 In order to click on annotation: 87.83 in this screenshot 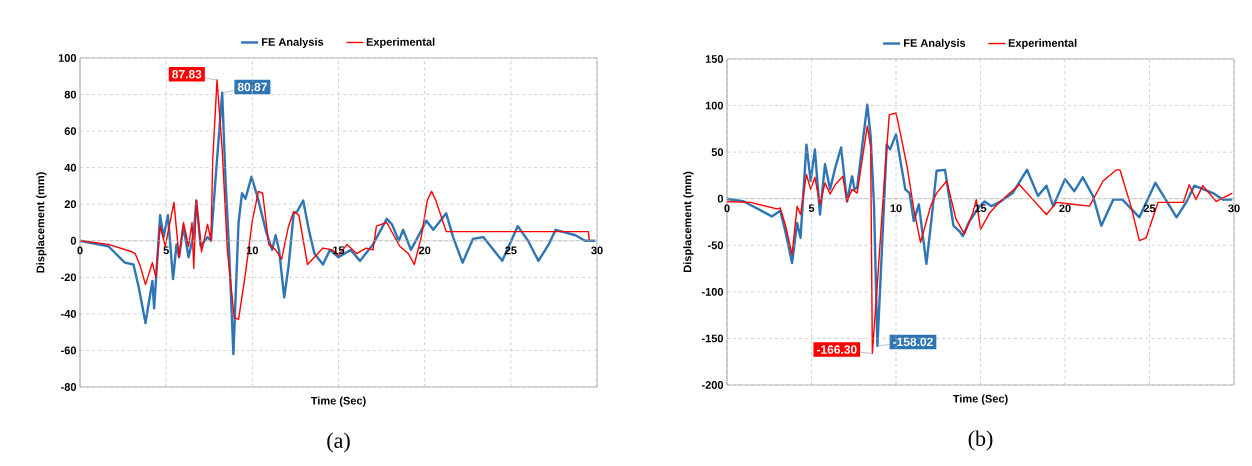, I will do `click(187, 74)`.